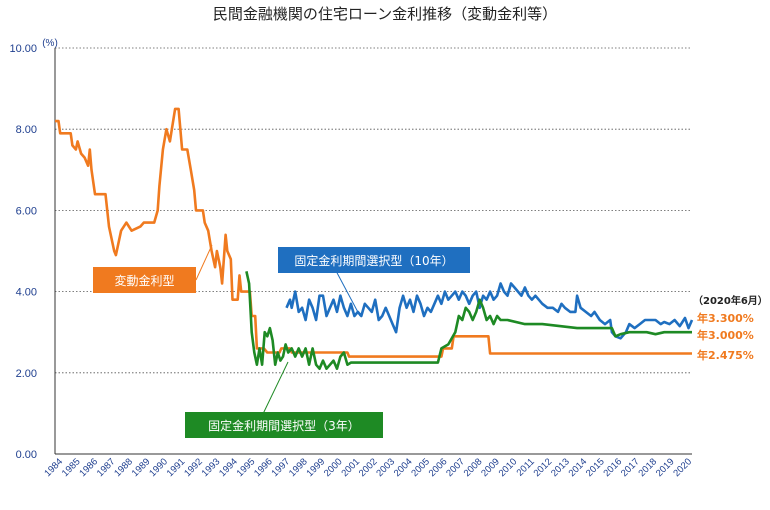  What do you see at coordinates (385, 14) in the screenshot?
I see `chart-title: 民間金融機関の住宅ローン金利推移（変動金利等）` at bounding box center [385, 14].